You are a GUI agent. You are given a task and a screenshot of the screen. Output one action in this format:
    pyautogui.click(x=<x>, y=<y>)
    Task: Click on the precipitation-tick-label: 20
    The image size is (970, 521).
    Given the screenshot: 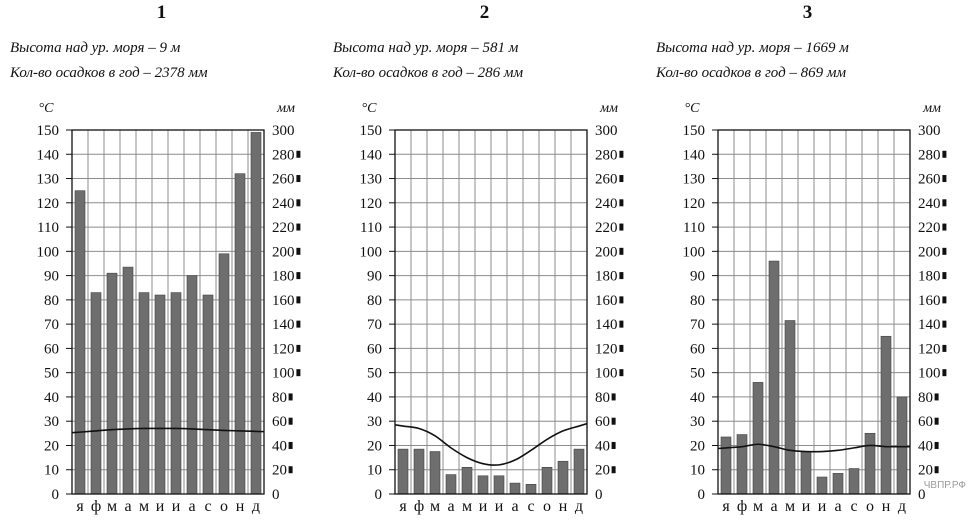 What is the action you would take?
    pyautogui.click(x=279, y=471)
    